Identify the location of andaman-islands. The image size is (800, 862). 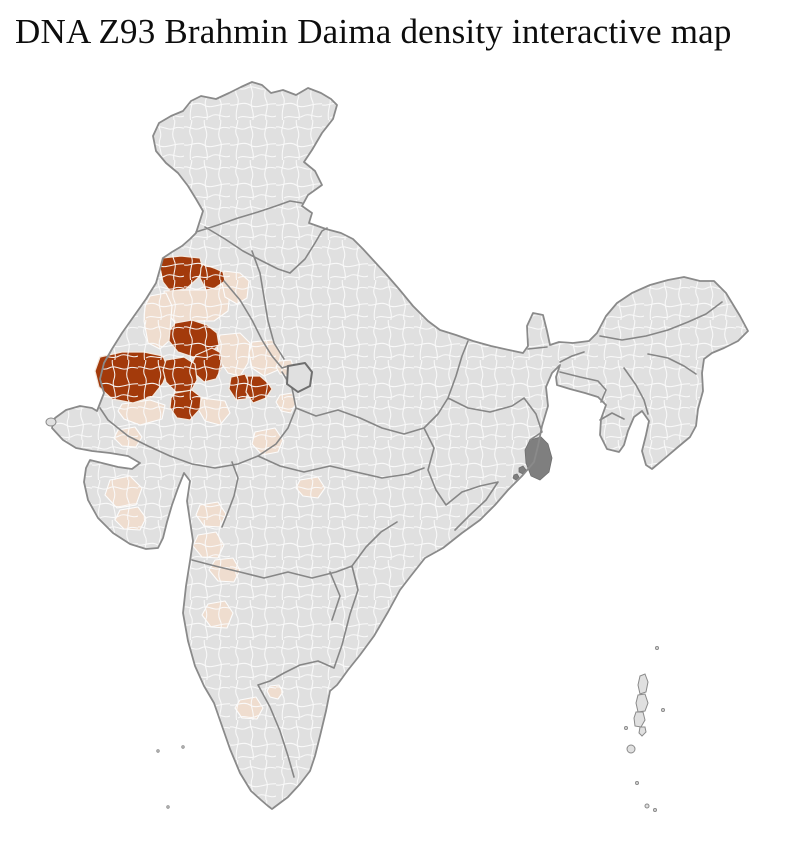
(644, 729).